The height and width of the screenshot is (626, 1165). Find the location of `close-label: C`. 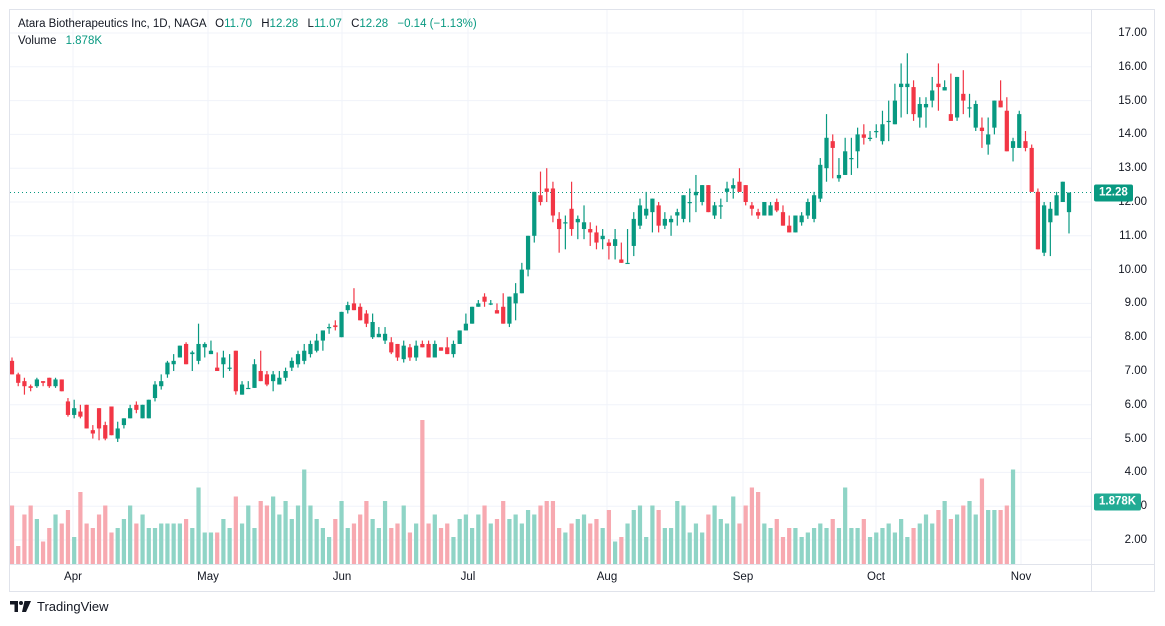

close-label: C is located at coordinates (355, 24).